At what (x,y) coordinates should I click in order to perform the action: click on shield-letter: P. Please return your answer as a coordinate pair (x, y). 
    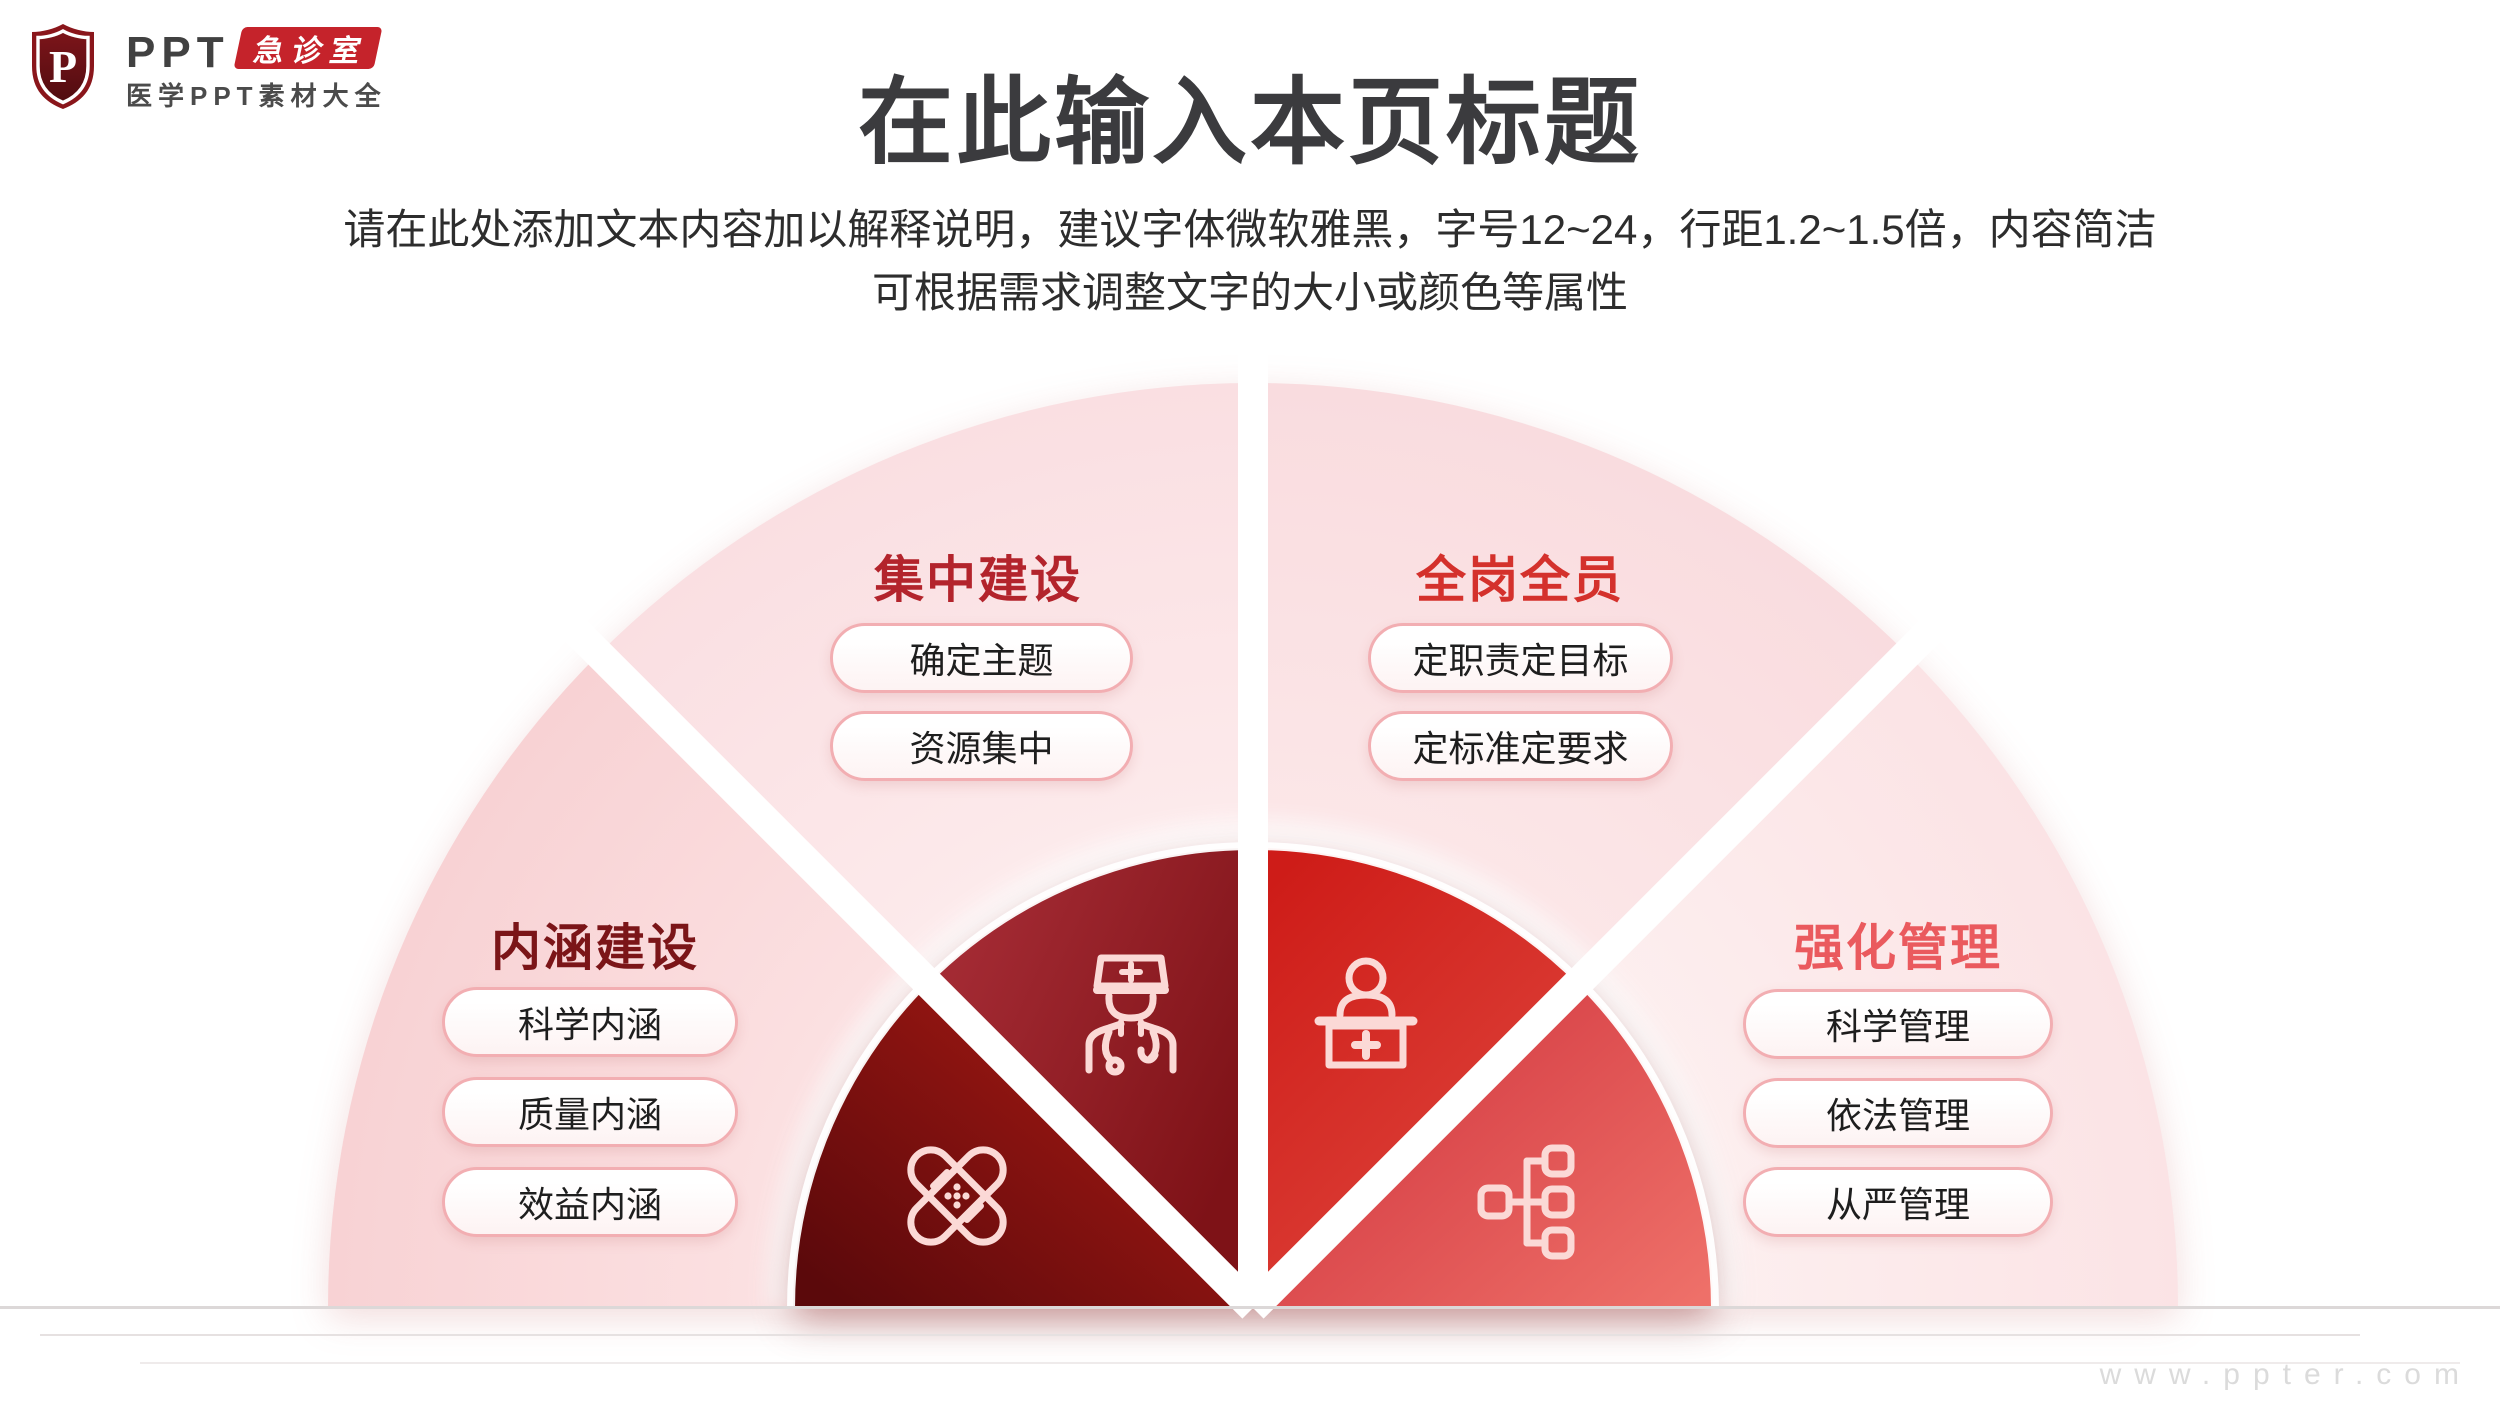
    Looking at the image, I should click on (63, 66).